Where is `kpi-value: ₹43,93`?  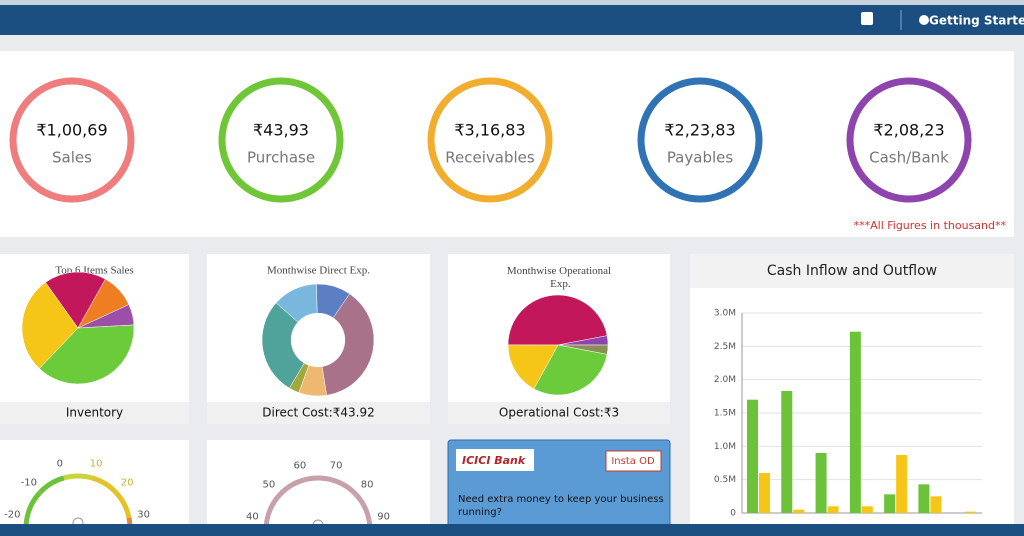
kpi-value: ₹43,93 is located at coordinates (281, 130).